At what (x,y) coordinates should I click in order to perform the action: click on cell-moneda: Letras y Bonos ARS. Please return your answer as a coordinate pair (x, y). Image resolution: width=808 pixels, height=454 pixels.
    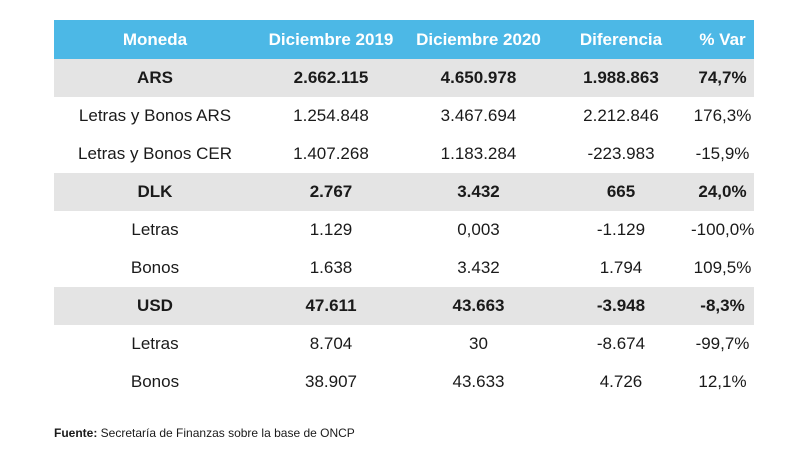
    Looking at the image, I should click on (155, 115).